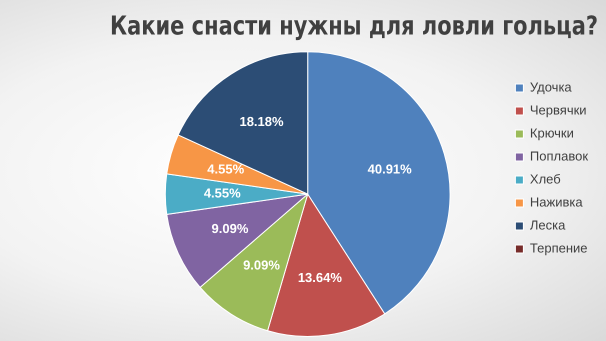 The image size is (606, 341). Describe the element at coordinates (354, 25) in the screenshot. I see `chart-title: Какие снасти нужны для ловли гольца?` at that location.